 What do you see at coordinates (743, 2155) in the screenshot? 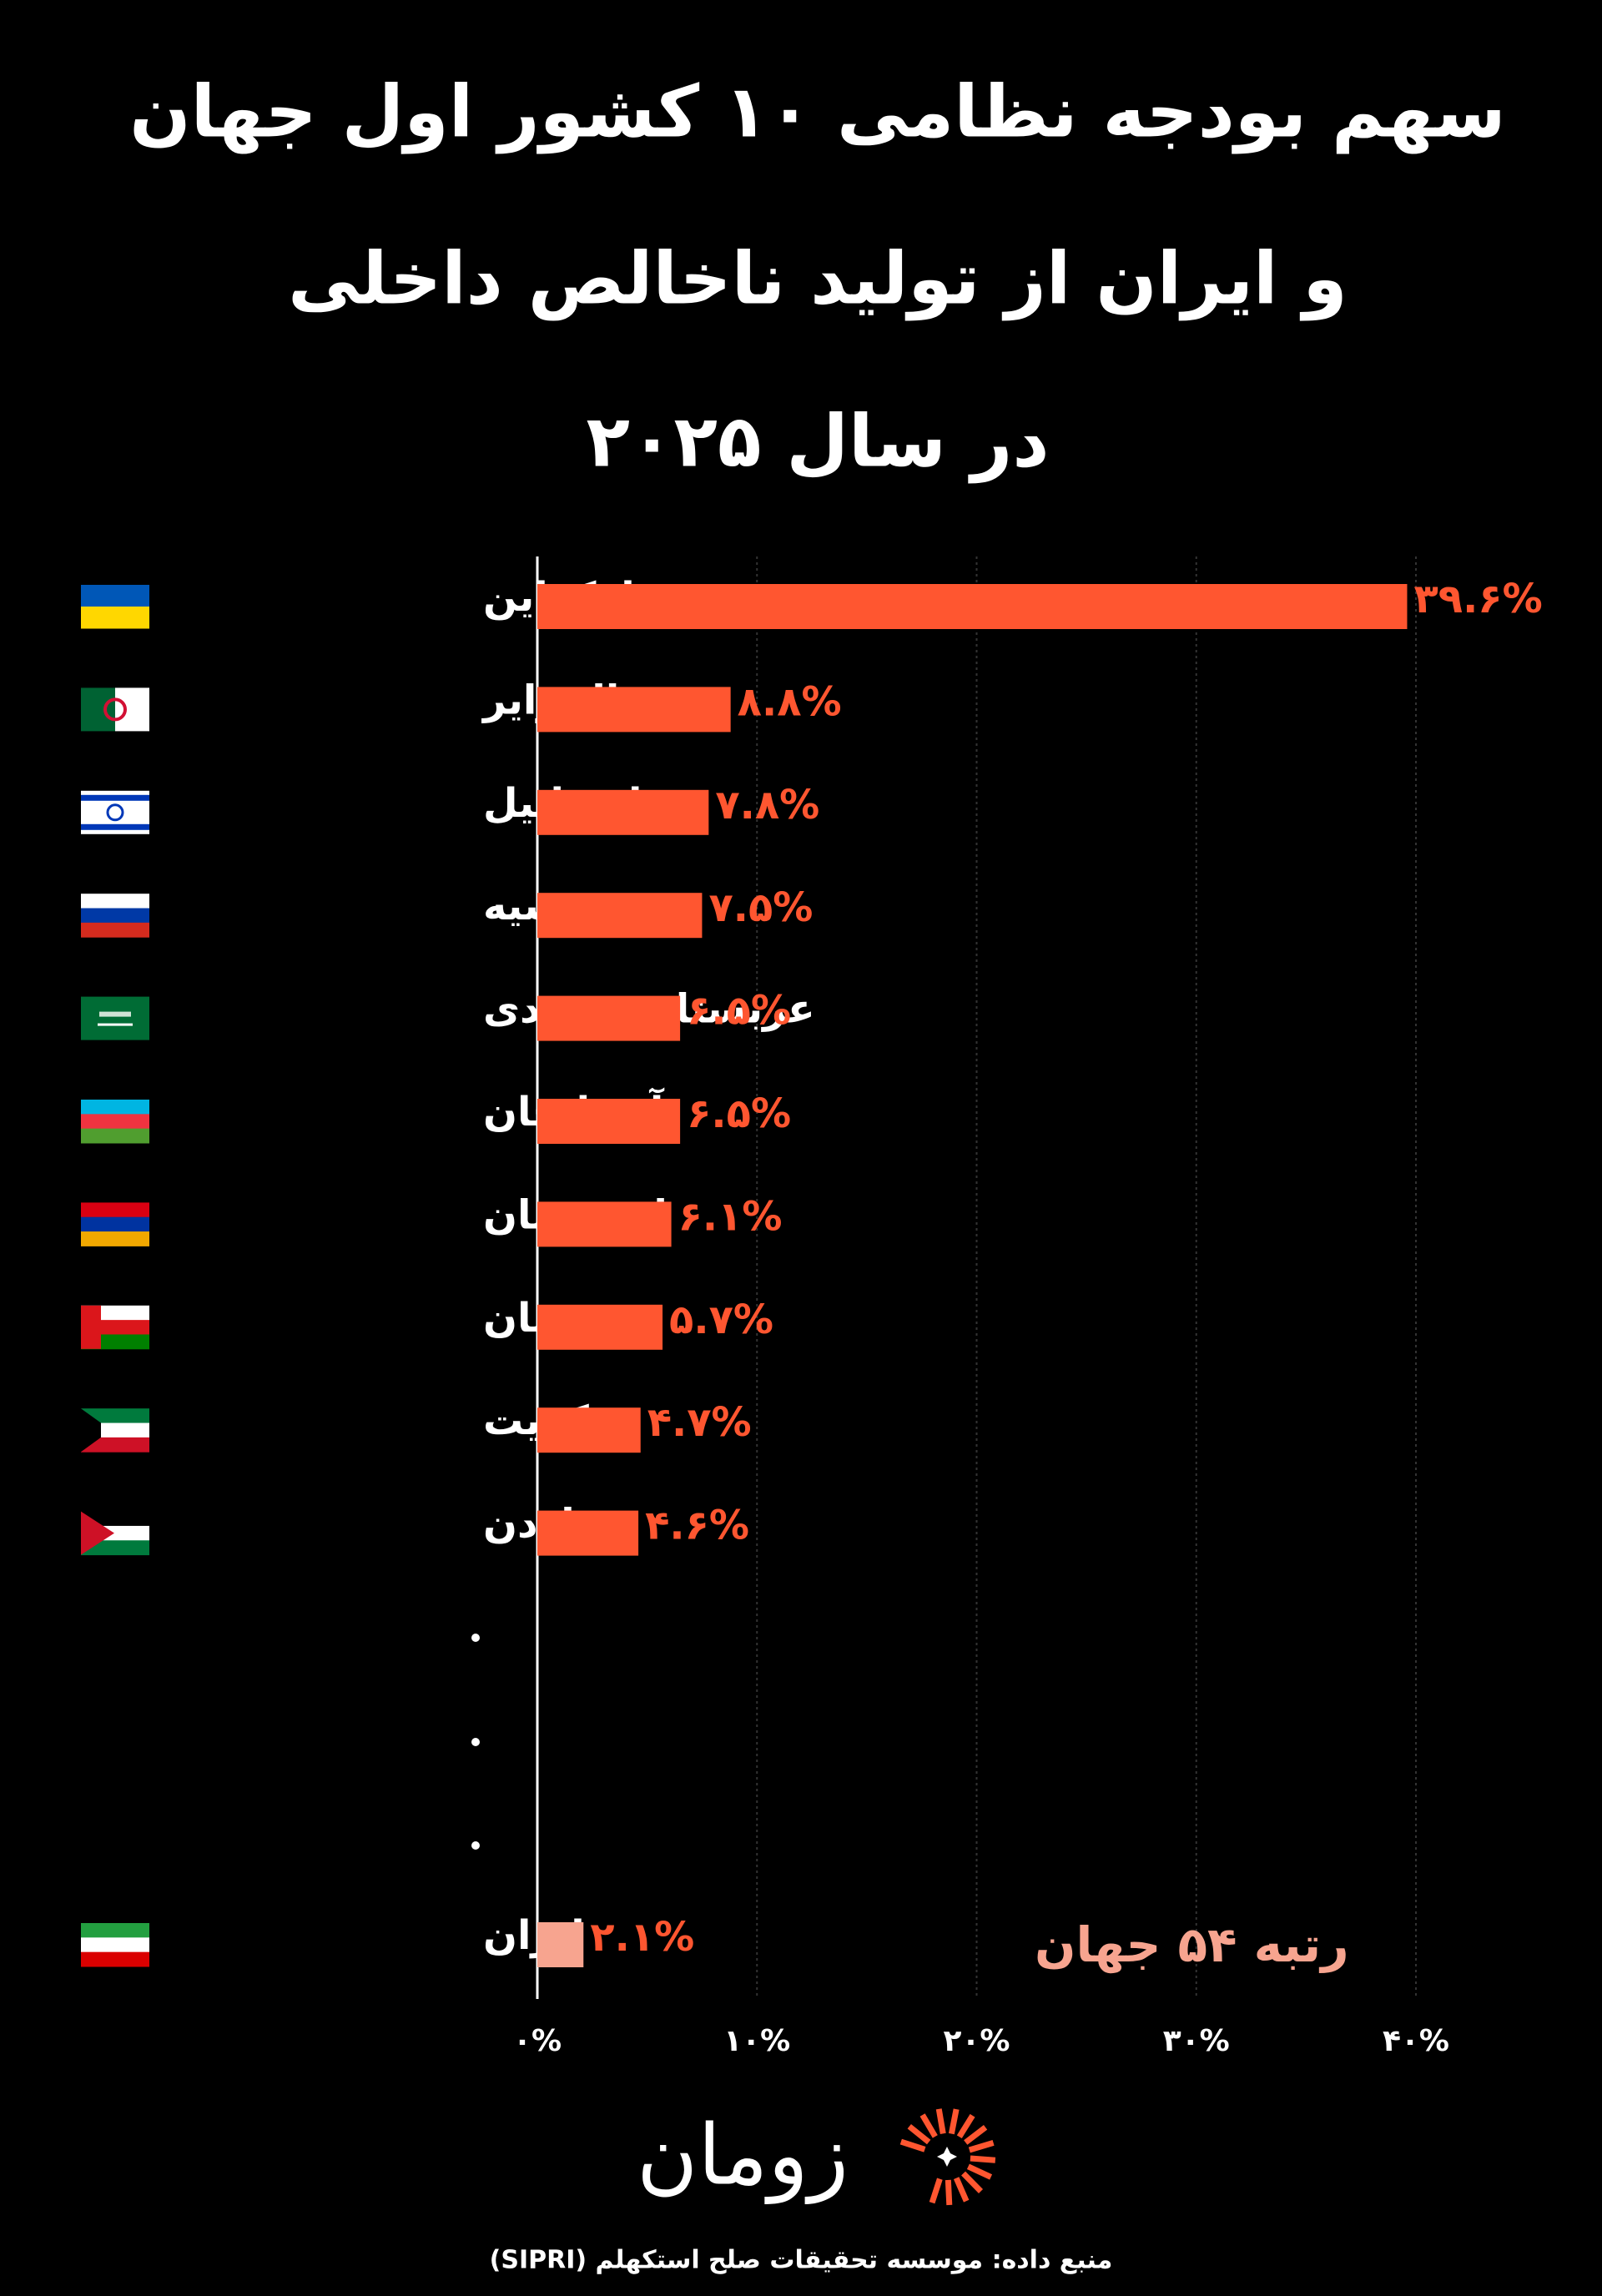
I see `logo-text: زومان` at bounding box center [743, 2155].